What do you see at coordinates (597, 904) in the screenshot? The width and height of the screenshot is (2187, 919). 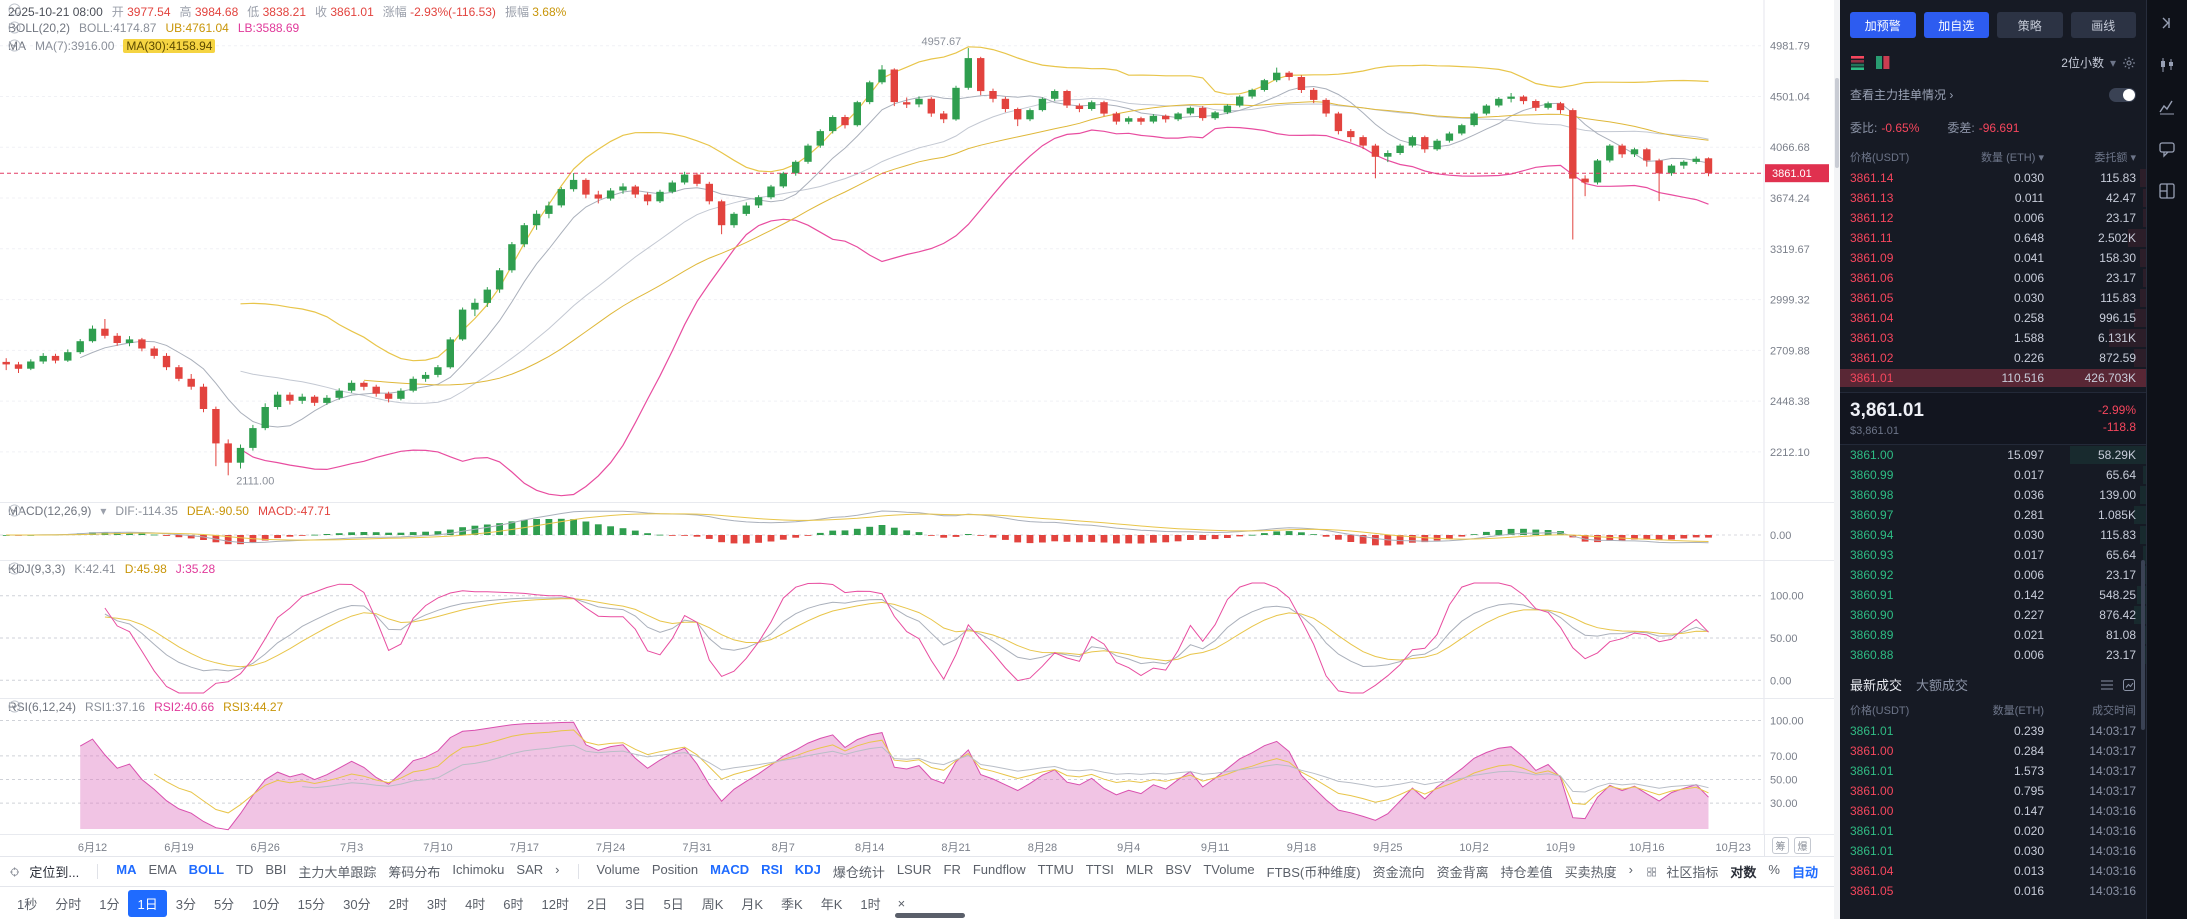 I see `timeframe-2日: 2日` at bounding box center [597, 904].